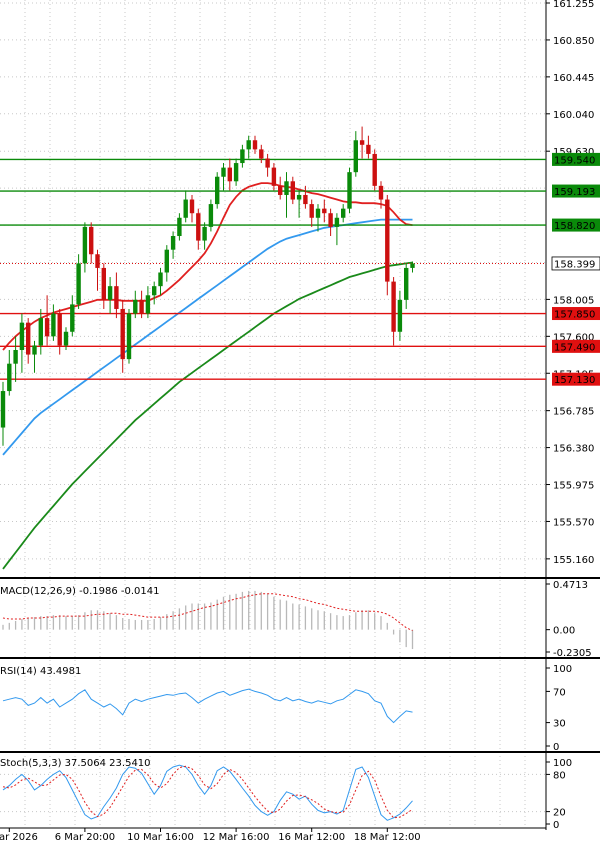 The width and height of the screenshot is (600, 848). Describe the element at coordinates (573, 152) in the screenshot. I see `y-tick-label: 159.630` at that location.